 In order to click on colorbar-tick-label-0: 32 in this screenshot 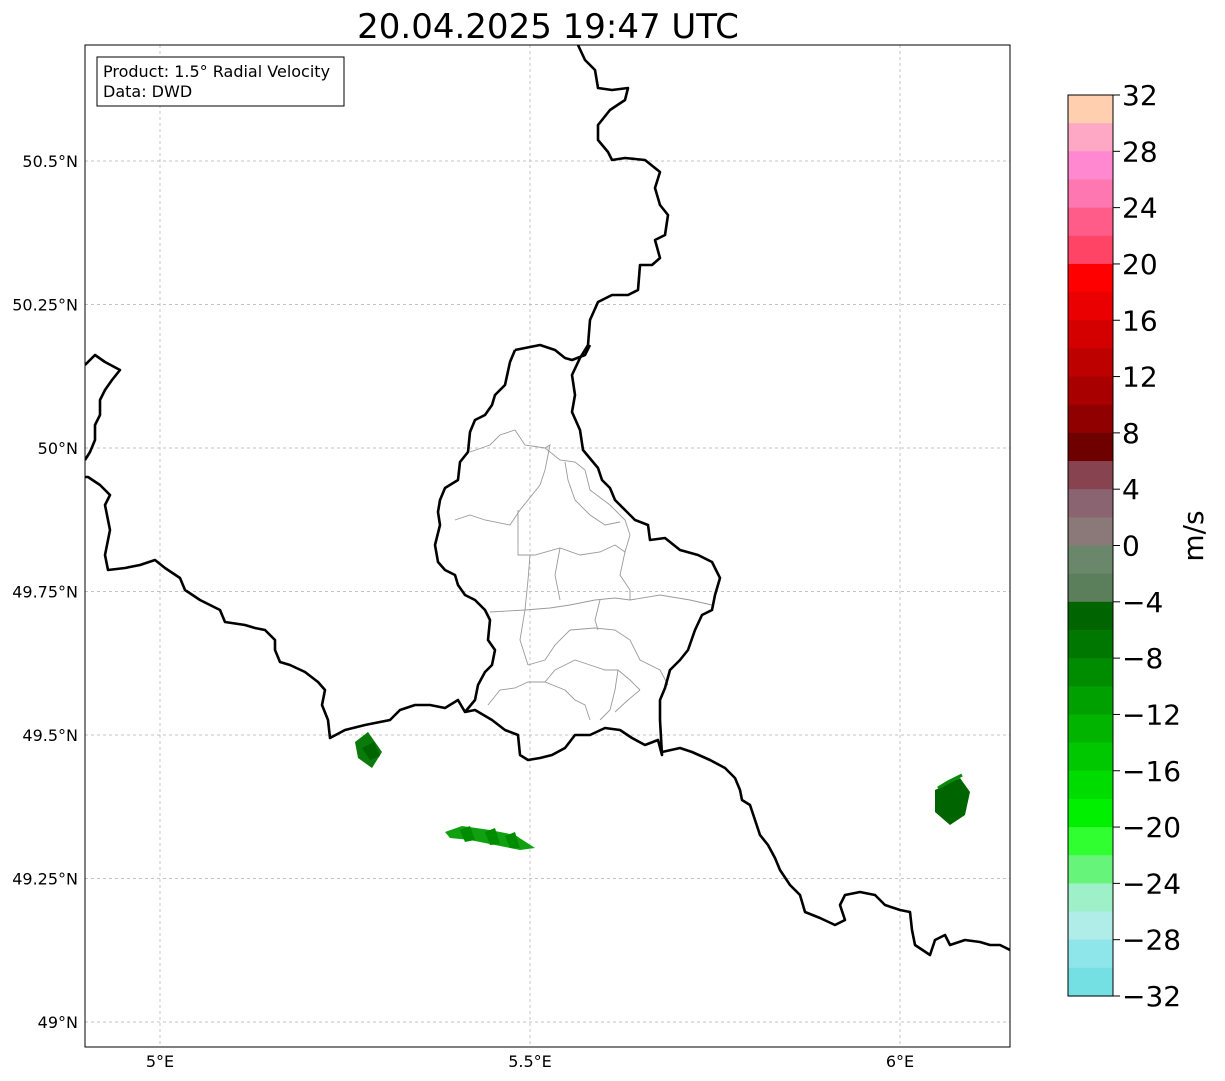, I will do `click(1140, 95)`.